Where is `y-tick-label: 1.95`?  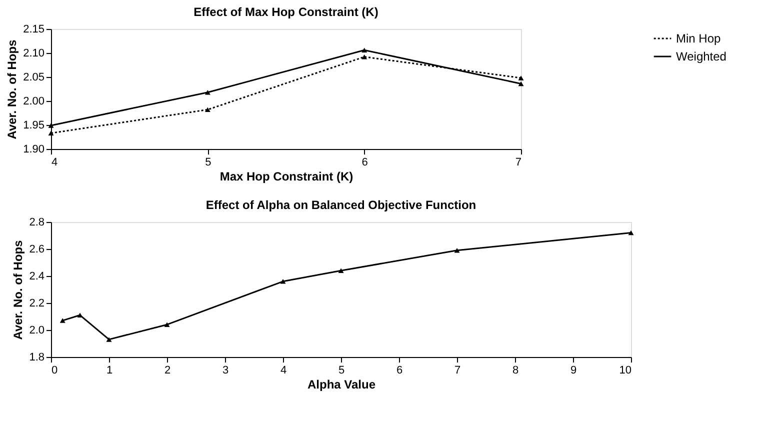 y-tick-label: 1.95 is located at coordinates (33, 126).